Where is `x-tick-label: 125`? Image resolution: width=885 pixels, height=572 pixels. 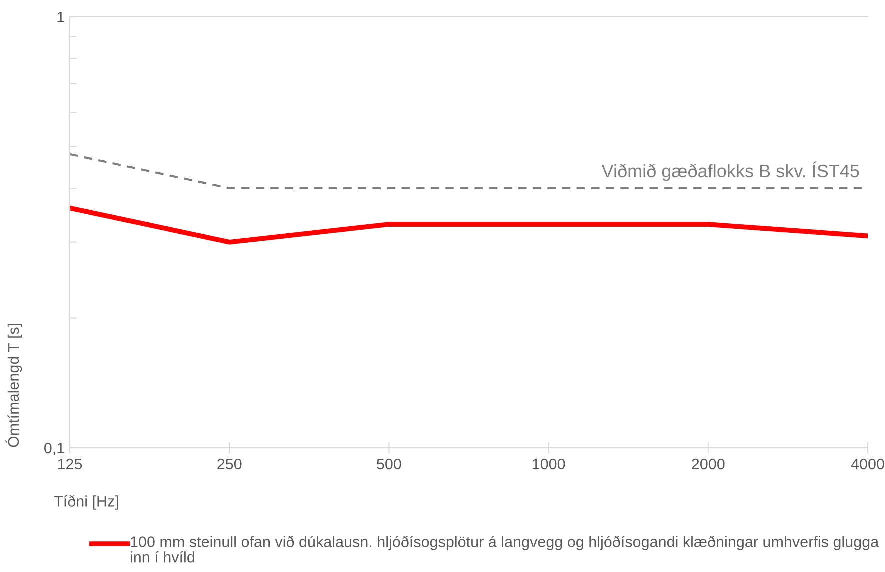 x-tick-label: 125 is located at coordinates (70, 464).